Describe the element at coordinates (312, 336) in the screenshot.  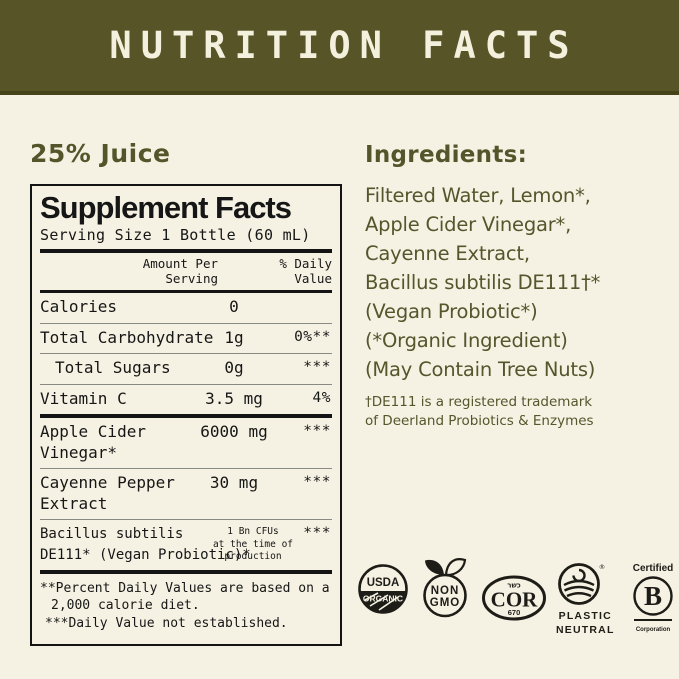
I see `nutrient-dv: 0%**` at that location.